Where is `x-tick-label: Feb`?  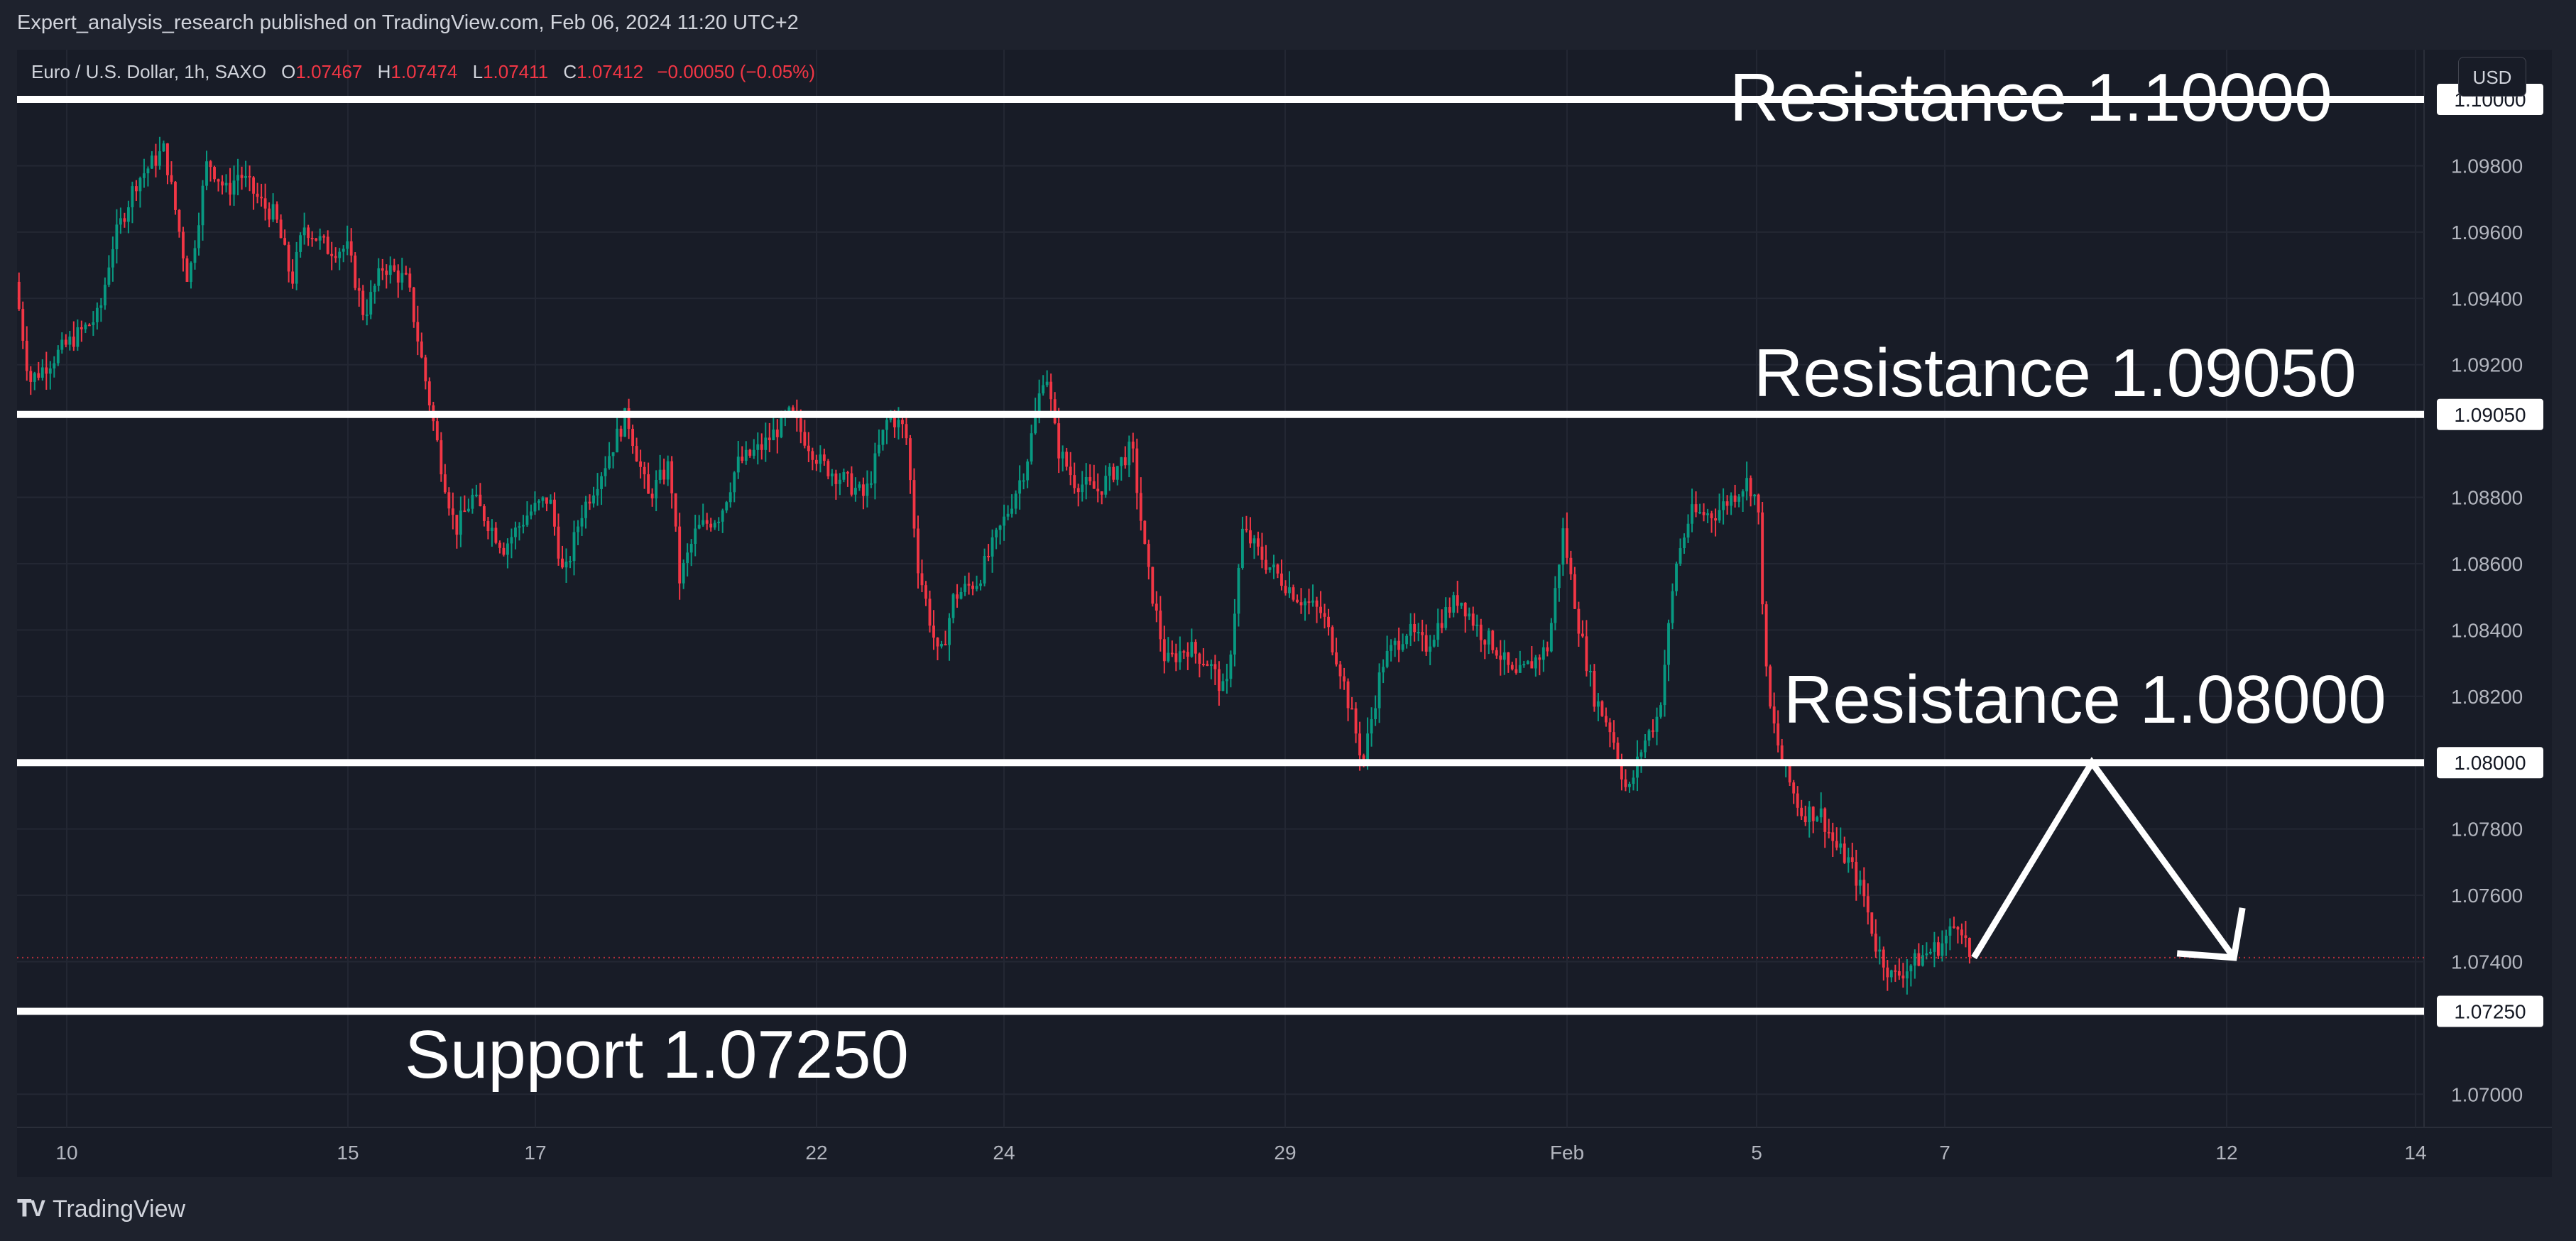
x-tick-label: Feb is located at coordinates (1567, 1153).